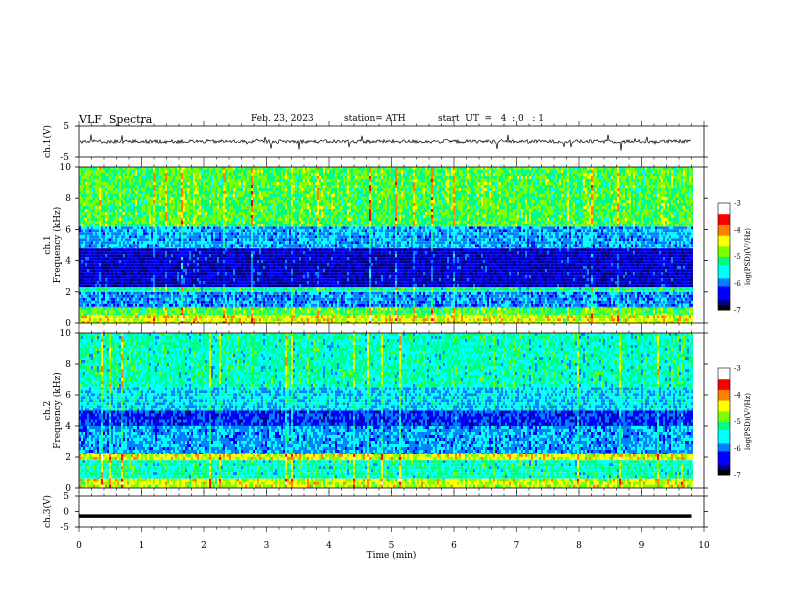  Describe the element at coordinates (724, 421) in the screenshot. I see `colorbar-frame` at that location.